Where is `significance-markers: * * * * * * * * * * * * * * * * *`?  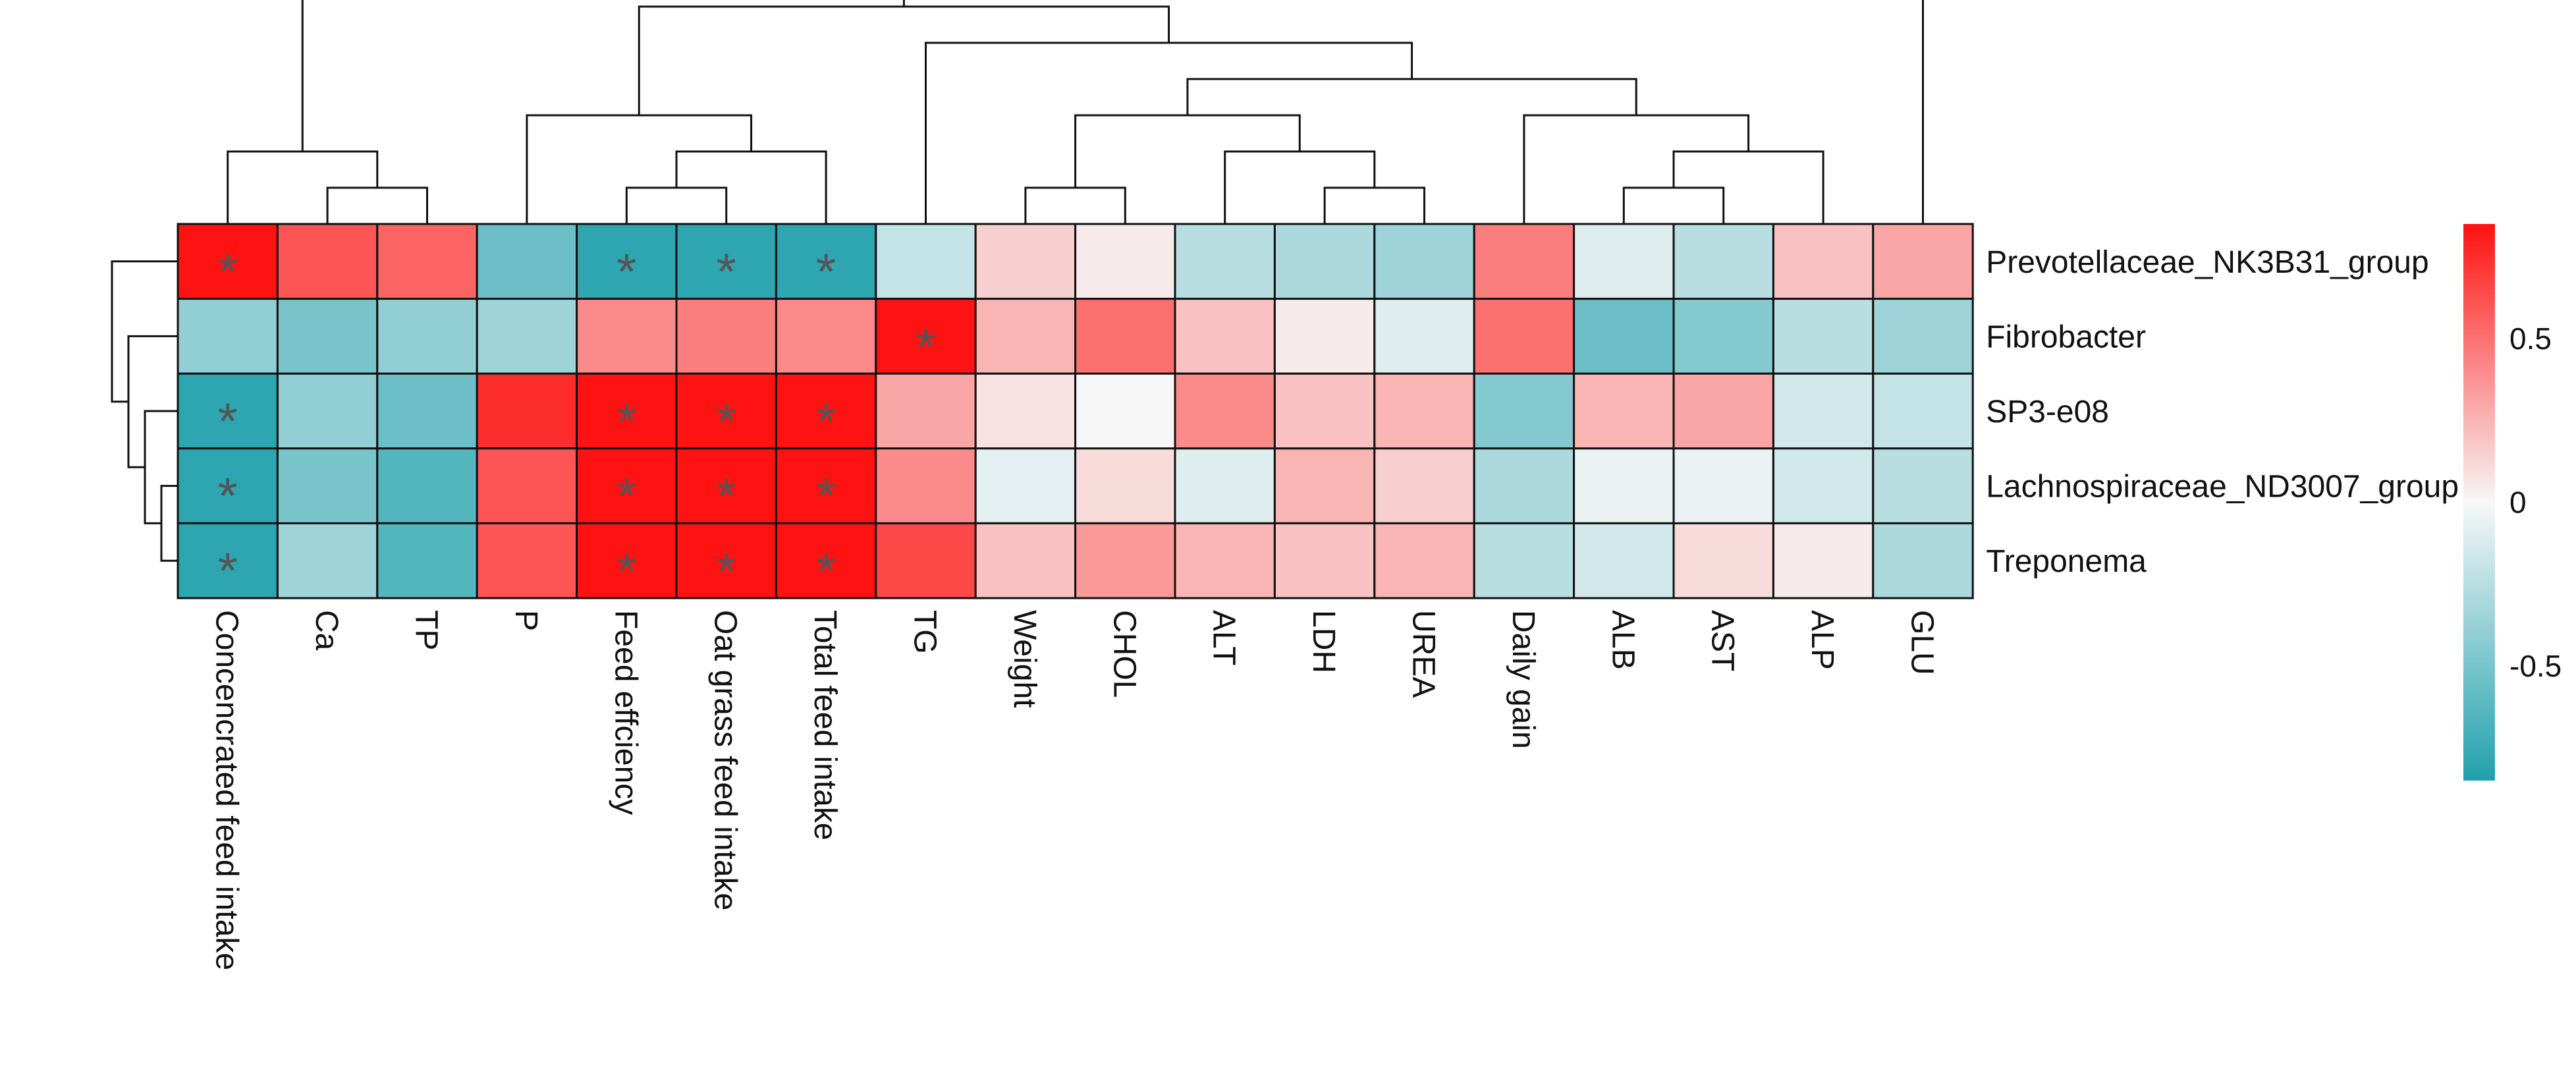 significance-markers: * * * * * * * * * * * * * * * * * is located at coordinates (577, 420).